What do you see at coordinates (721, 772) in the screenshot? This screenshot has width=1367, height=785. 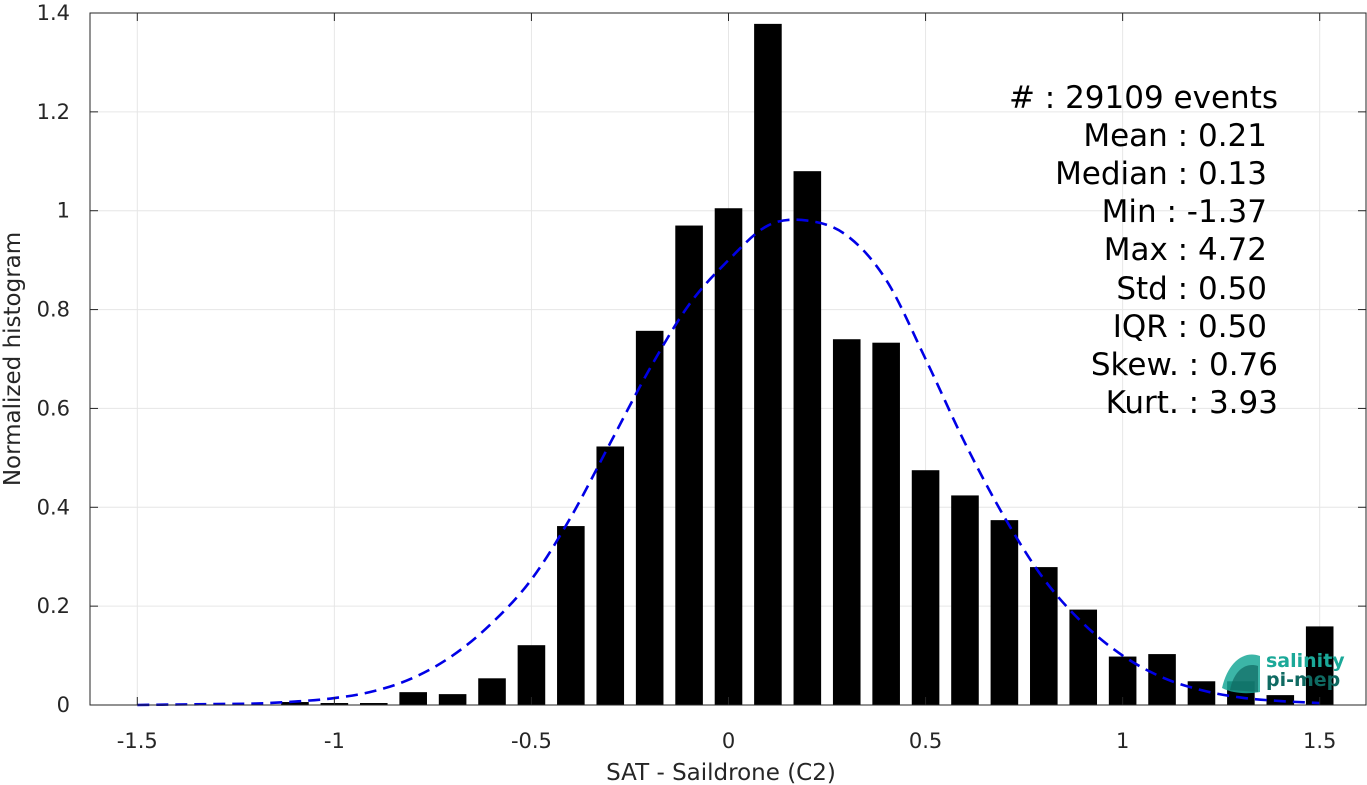 I see `x-axis-label: SAT - Saildrone (C2)` at bounding box center [721, 772].